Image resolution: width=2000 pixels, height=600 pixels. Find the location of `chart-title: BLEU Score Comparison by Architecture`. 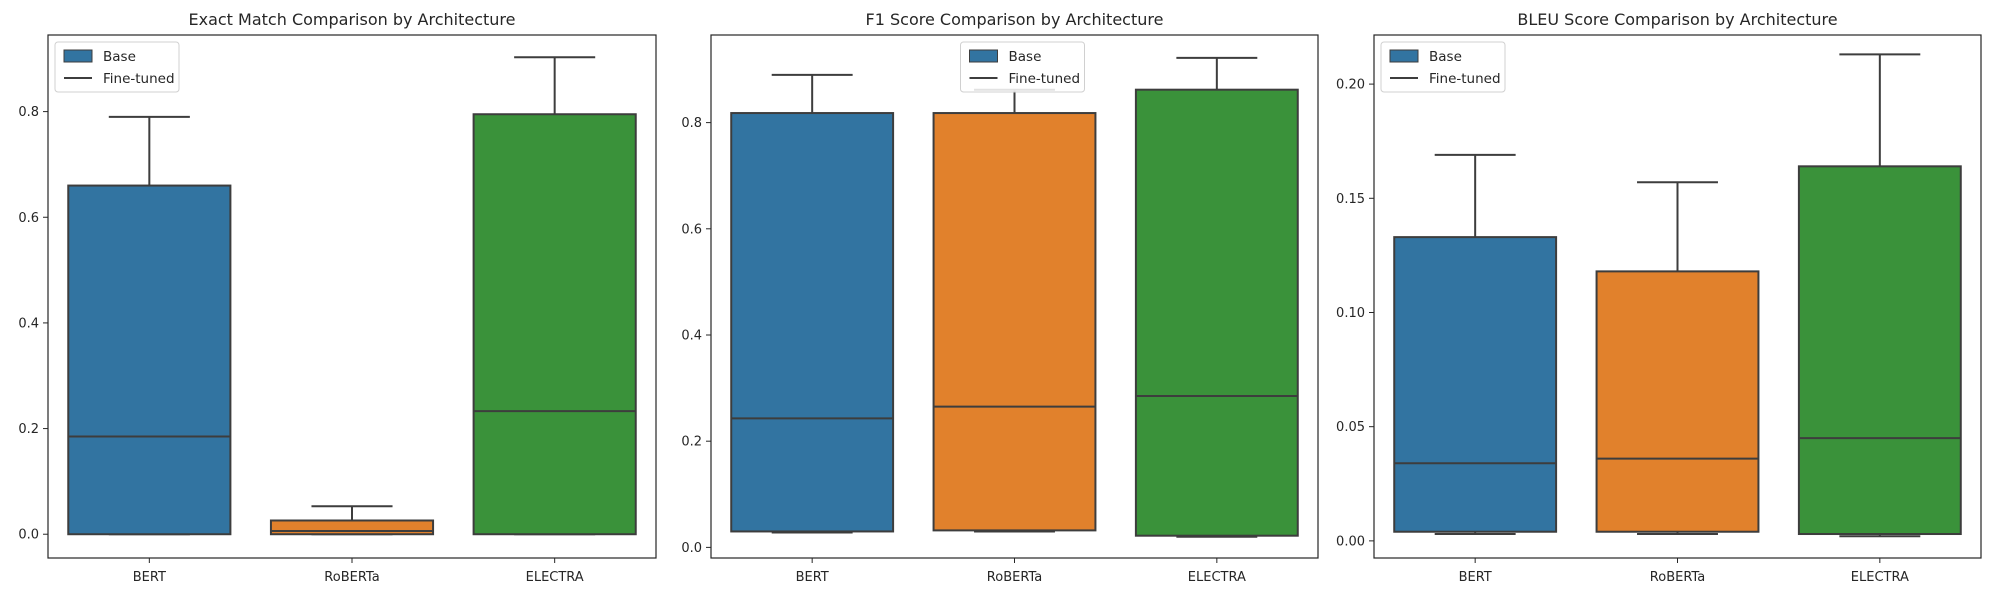

chart-title: BLEU Score Comparison by Architecture is located at coordinates (1677, 19).